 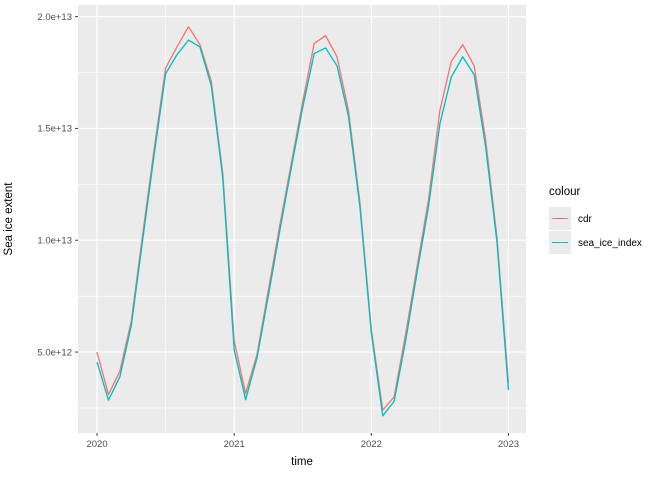 I want to click on legend-key-sea-ice-index, so click(x=560, y=242).